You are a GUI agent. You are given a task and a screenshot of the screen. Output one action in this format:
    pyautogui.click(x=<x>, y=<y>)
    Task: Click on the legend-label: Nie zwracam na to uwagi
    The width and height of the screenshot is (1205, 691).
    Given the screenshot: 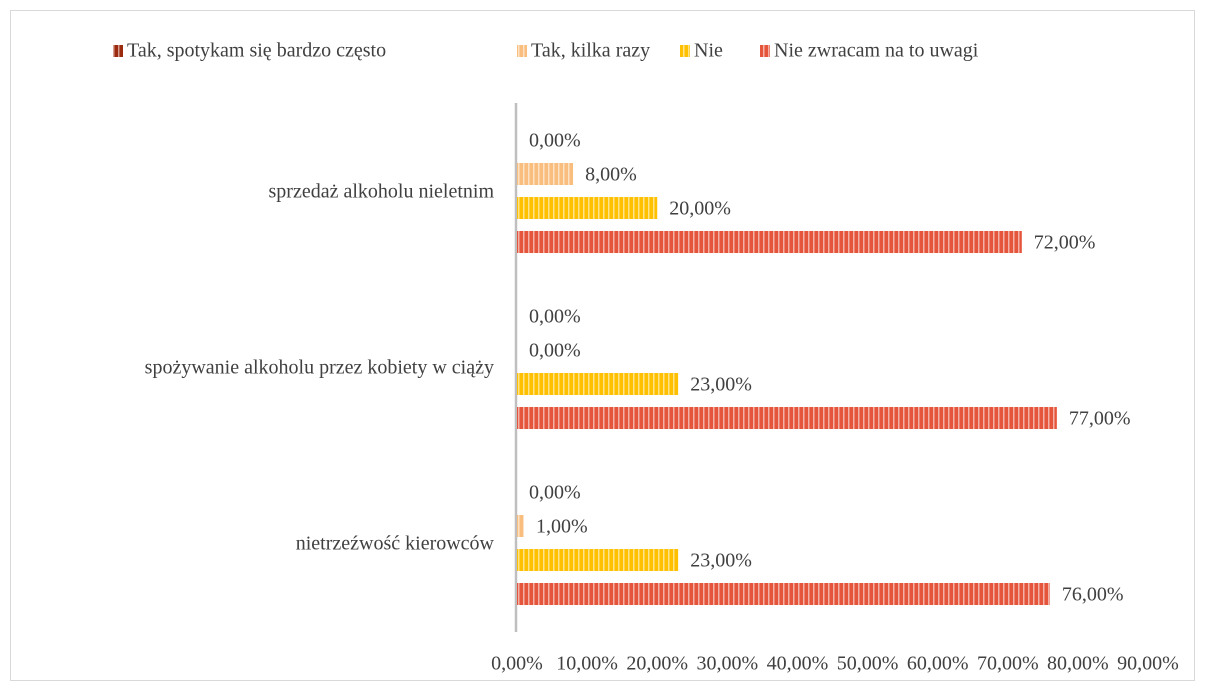 What is the action you would take?
    pyautogui.click(x=876, y=51)
    